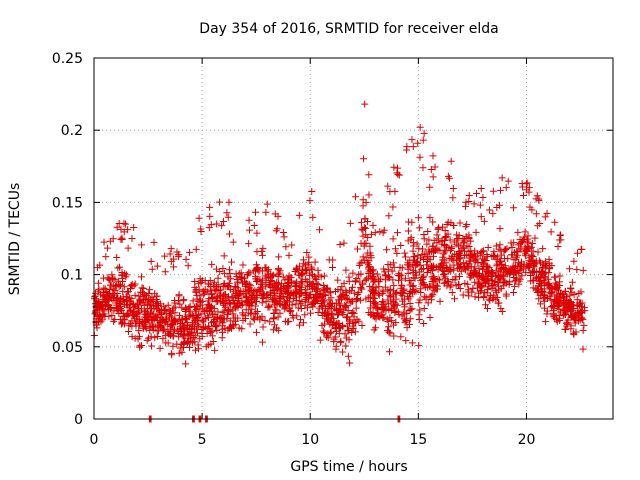  I want to click on x-axis-label: GPS time / hours, so click(348, 467).